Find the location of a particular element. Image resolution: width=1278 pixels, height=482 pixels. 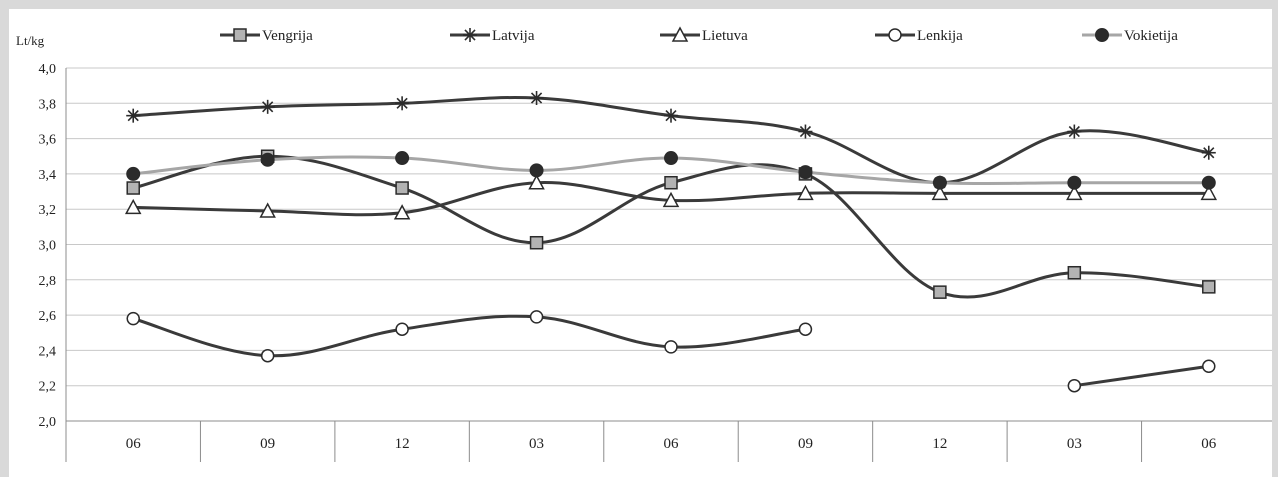

legend-item-vengrija: Vengrija is located at coordinates (266, 36).